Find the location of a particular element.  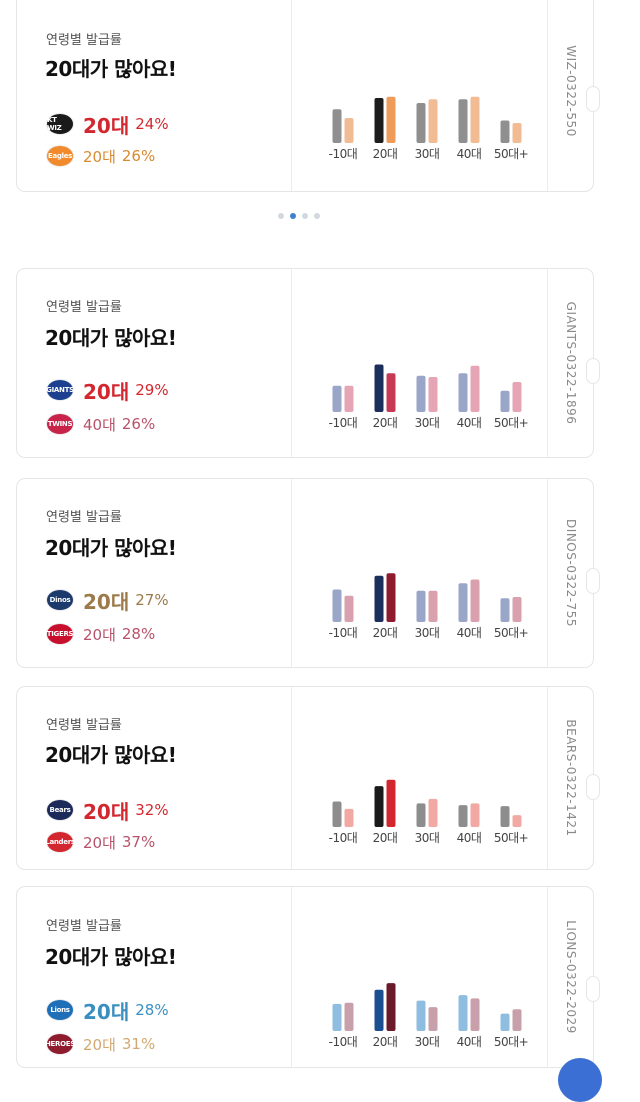

carousel-pagination is located at coordinates (299, 216).